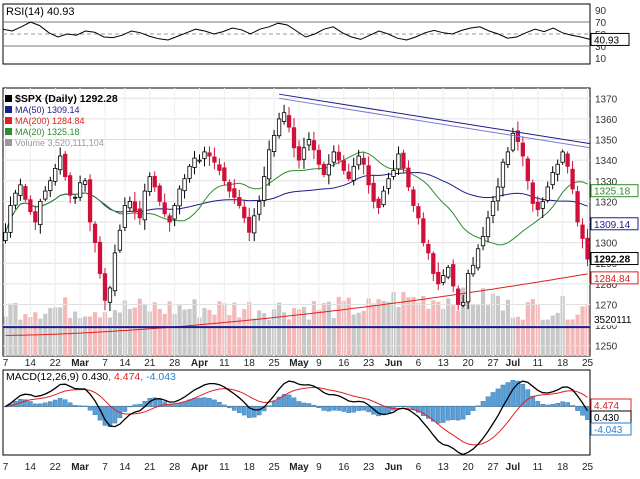 The width and height of the screenshot is (640, 479). I want to click on macd-title-part: MACD(12,26,9), so click(42, 377).